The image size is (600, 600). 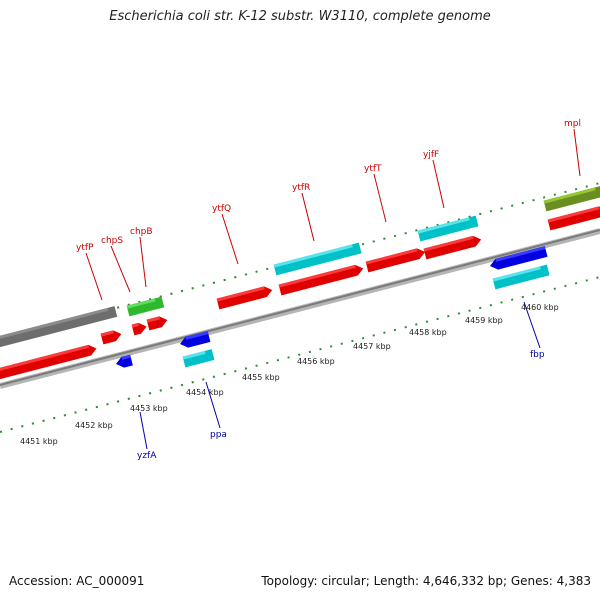 I want to click on kbp-label: 4457 kbp, so click(x=372, y=346).